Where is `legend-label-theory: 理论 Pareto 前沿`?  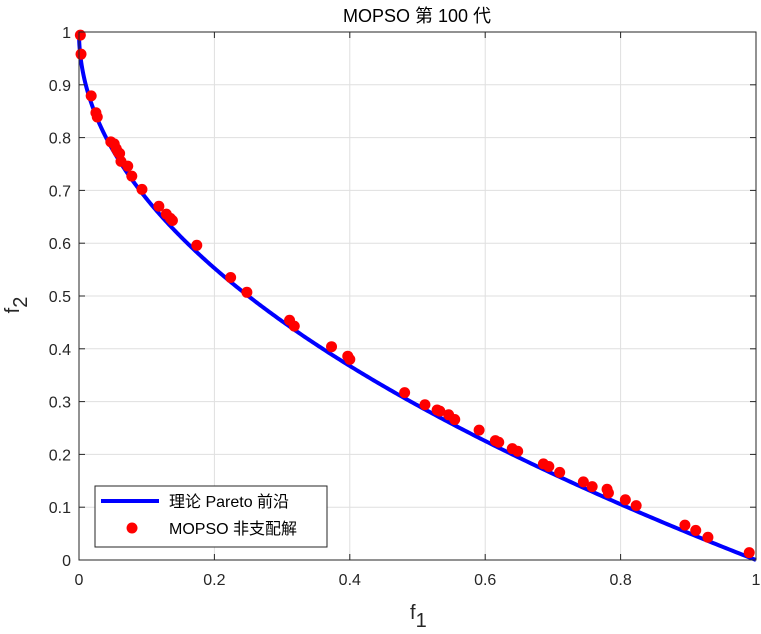
legend-label-theory: 理论 Pareto 前沿 is located at coordinates (229, 502).